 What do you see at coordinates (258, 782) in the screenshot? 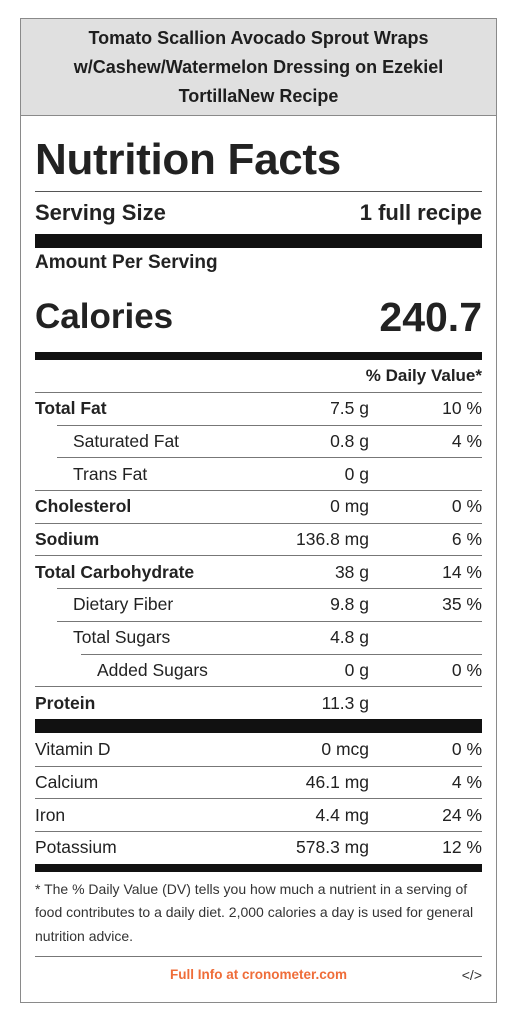
I see `vitamin-row-calcium: Calcium 46.1 mg 4 %` at bounding box center [258, 782].